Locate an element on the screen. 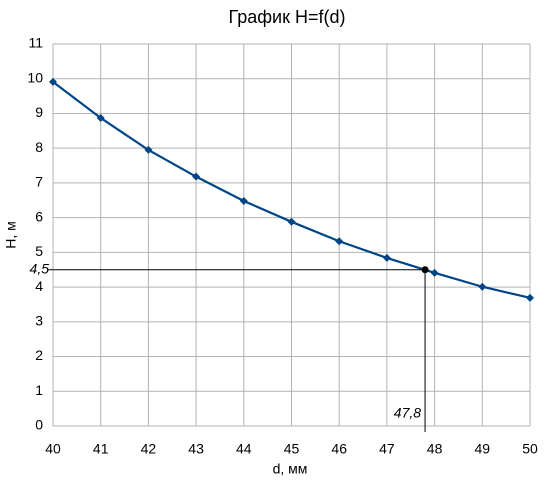 The image size is (546, 483). annotation-x-label: 47,8 is located at coordinates (407, 413).